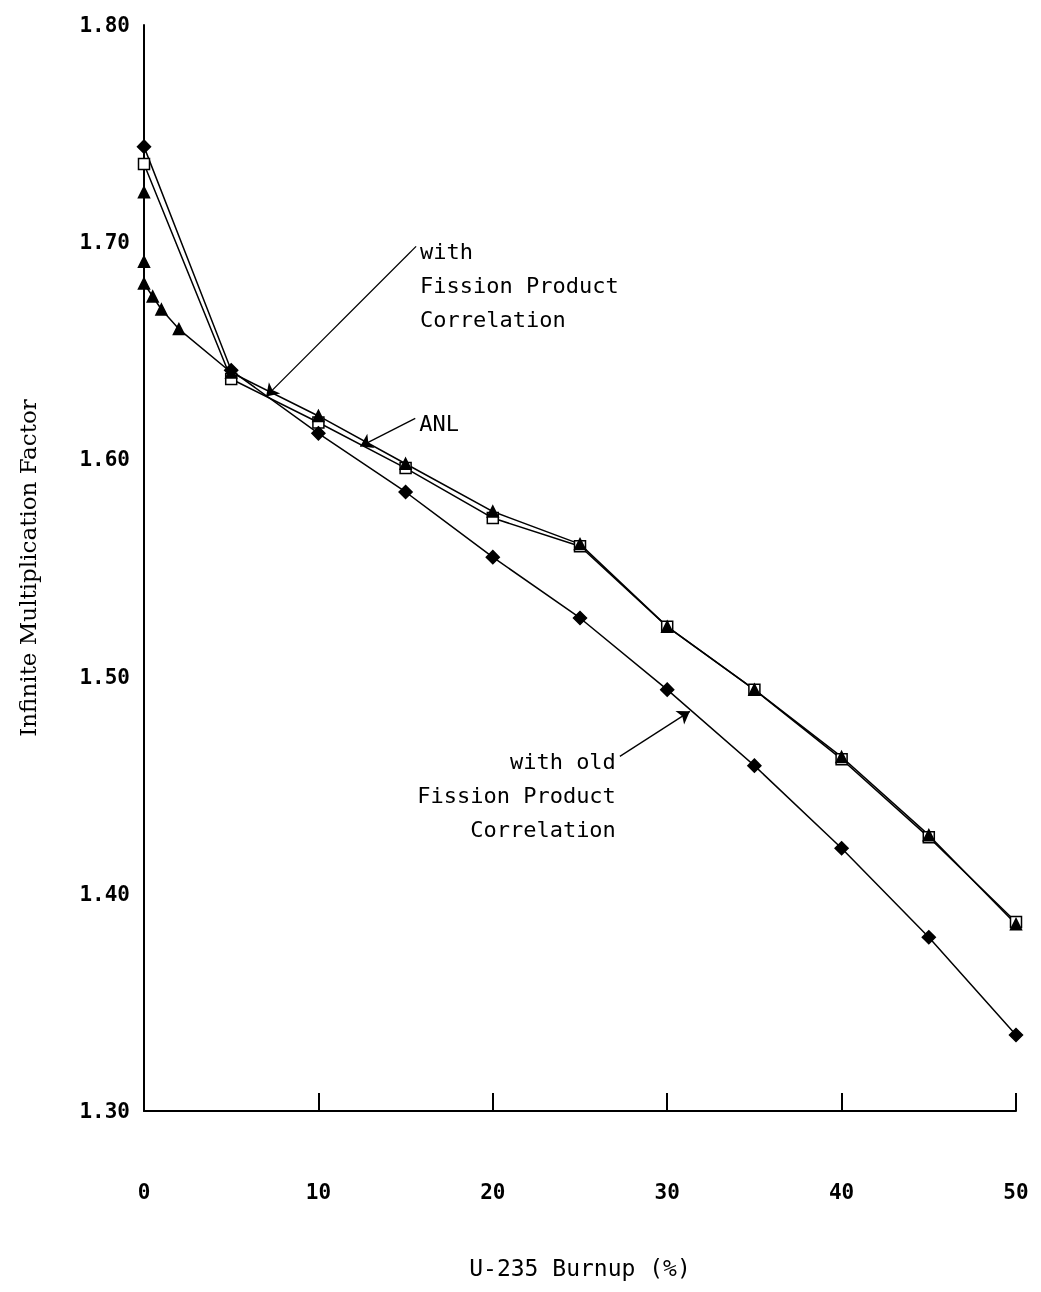 This screenshot has width=1041, height=1292. Describe the element at coordinates (104, 25) in the screenshot. I see `y-tick-label: 1.80` at that location.